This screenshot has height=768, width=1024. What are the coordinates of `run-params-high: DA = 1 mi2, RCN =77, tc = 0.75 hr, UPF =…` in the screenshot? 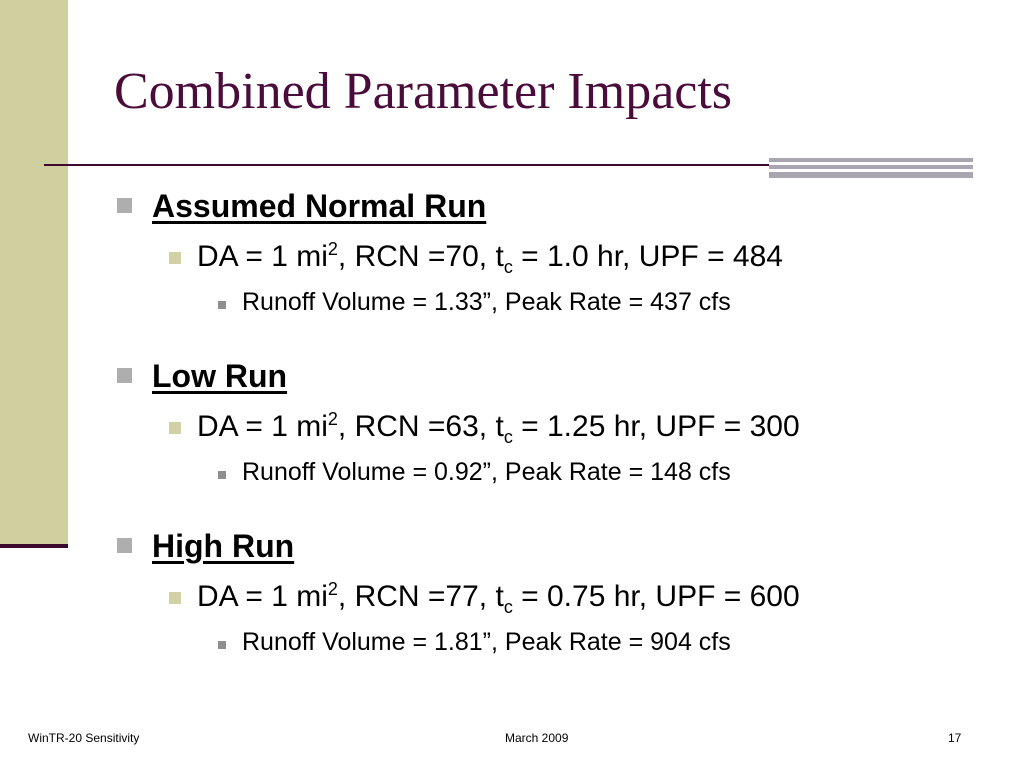 It's located at (498, 598).